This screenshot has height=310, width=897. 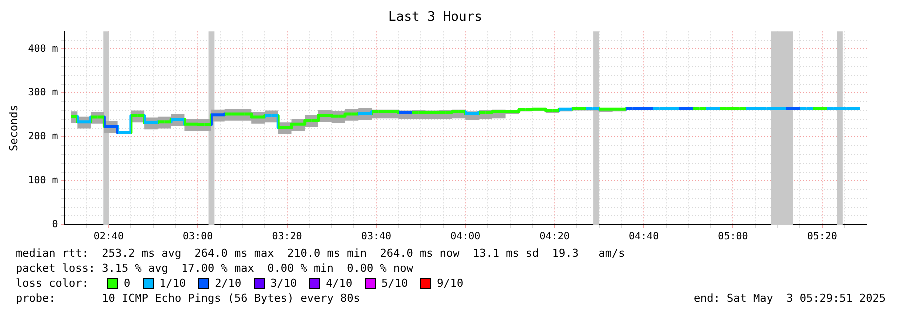 I want to click on x-tick-label: 04:40, so click(x=644, y=237).